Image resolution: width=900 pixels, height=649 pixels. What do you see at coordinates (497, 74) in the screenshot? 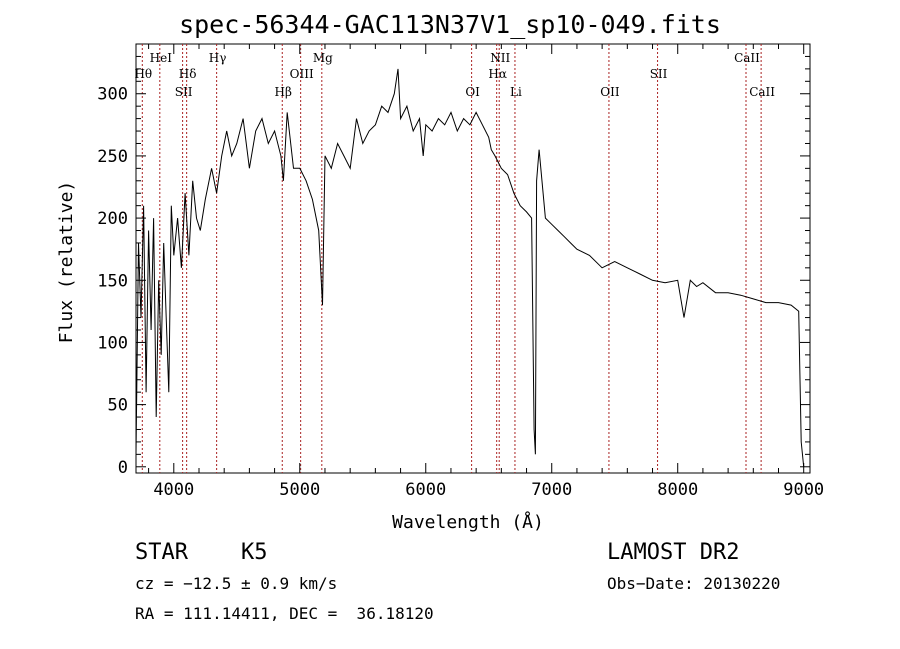
I see `spectral-line-label: Hα` at bounding box center [497, 74].